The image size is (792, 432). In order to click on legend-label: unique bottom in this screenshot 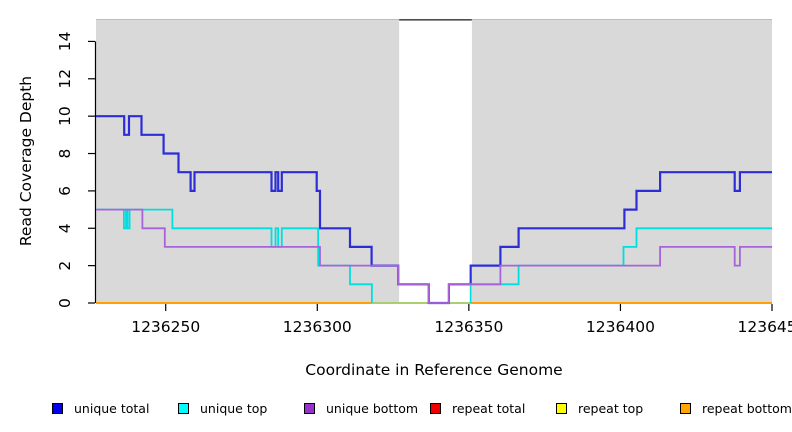, I will do `click(372, 408)`.